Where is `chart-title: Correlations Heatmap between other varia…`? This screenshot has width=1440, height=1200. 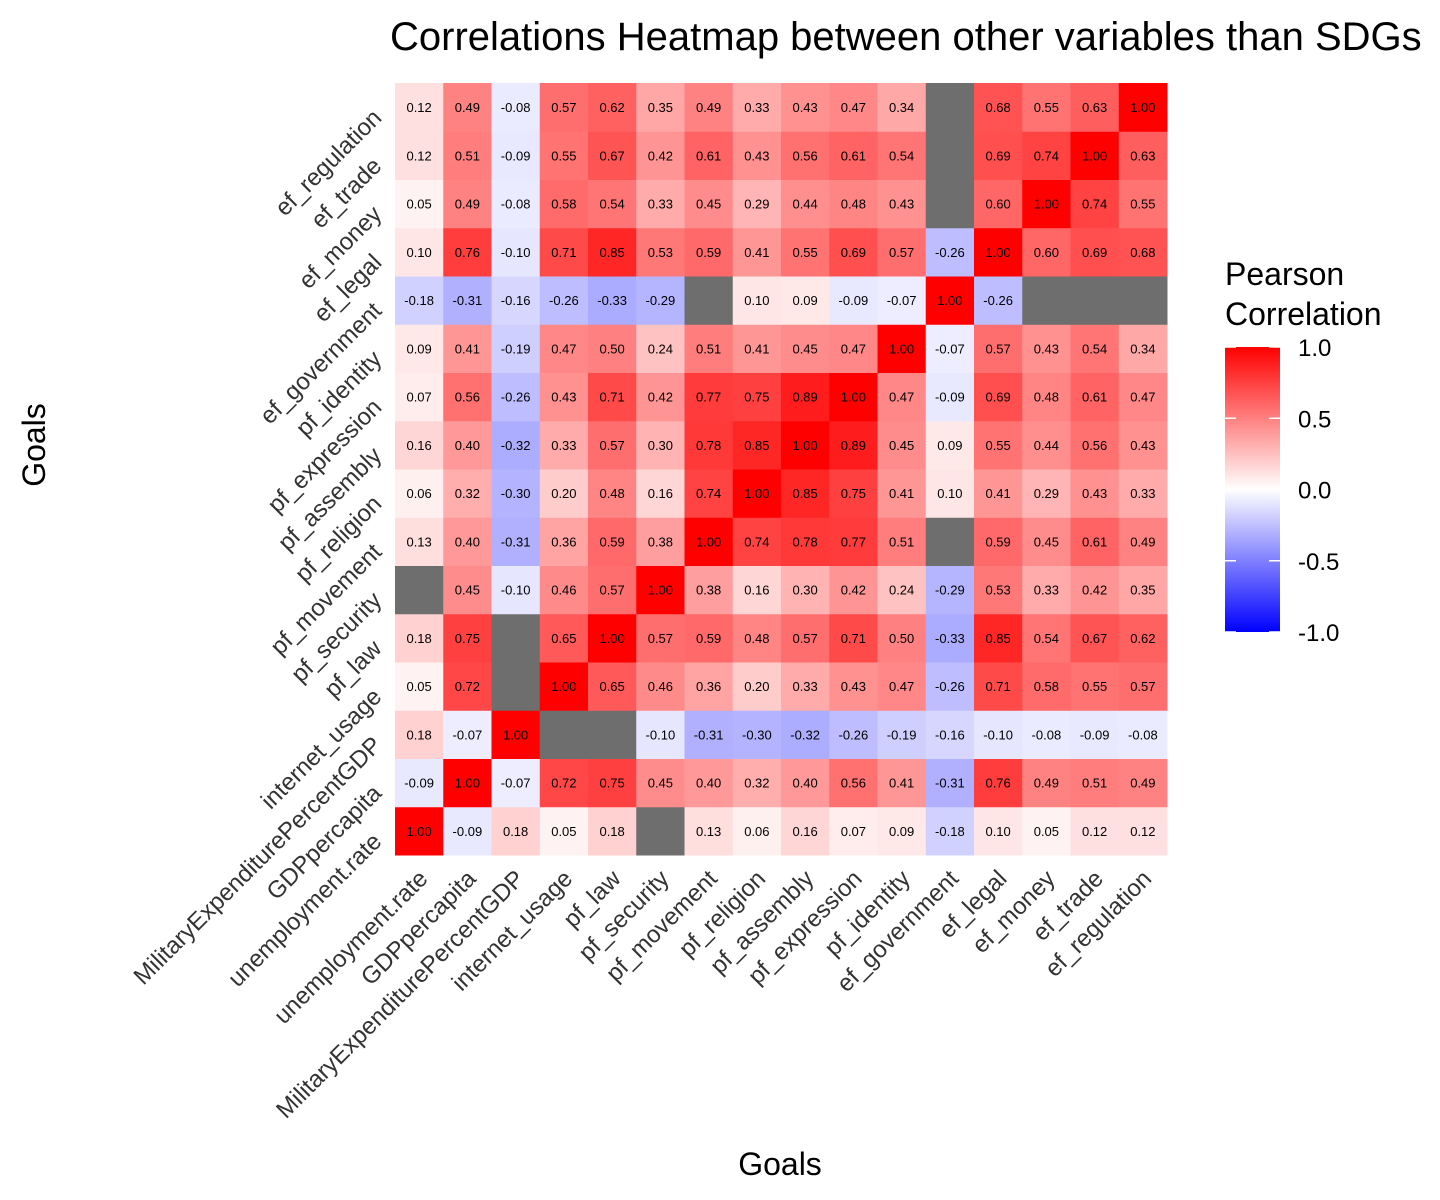 chart-title: Correlations Heatmap between other varia… is located at coordinates (906, 37).